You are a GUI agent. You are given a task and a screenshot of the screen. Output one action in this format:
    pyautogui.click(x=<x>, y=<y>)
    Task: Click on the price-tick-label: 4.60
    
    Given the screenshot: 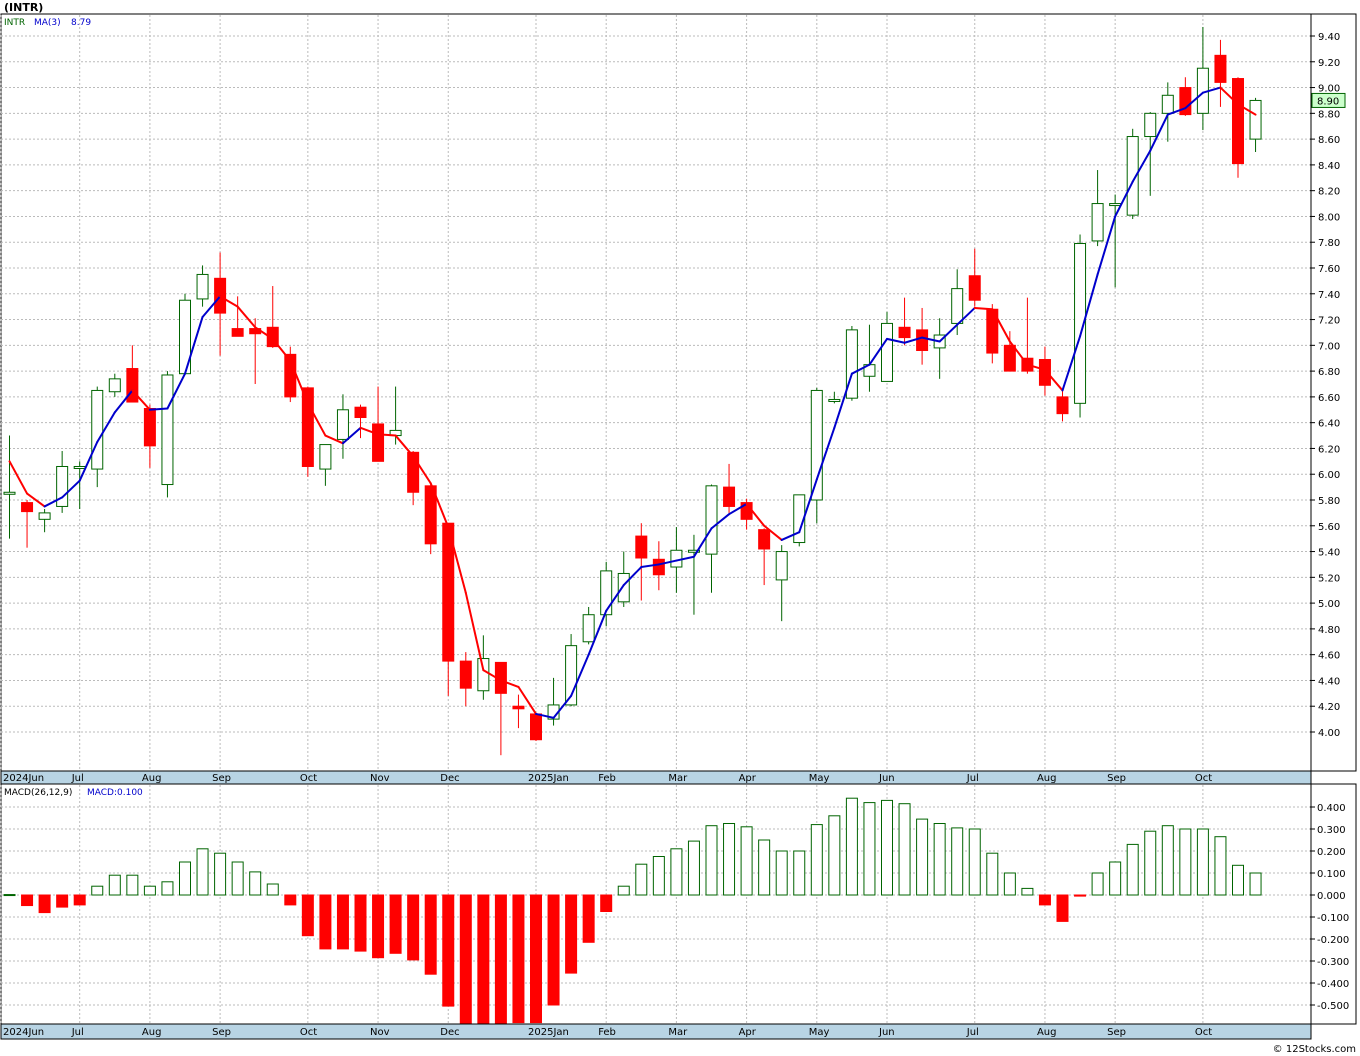 What is the action you would take?
    pyautogui.click(x=1329, y=656)
    